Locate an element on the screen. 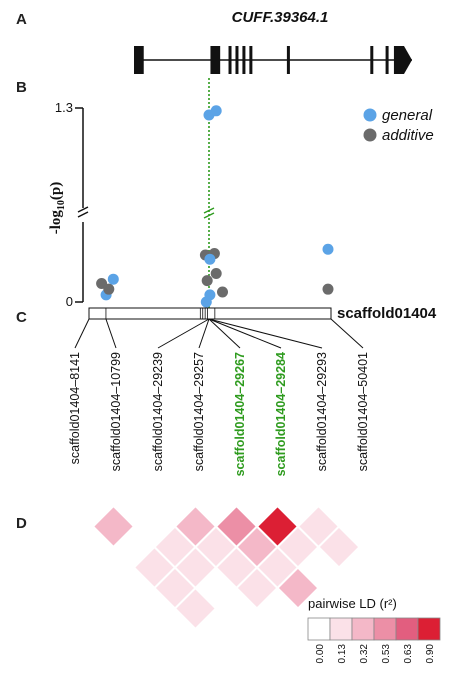 This screenshot has width=474, height=684. ld-color-scale: 0.00 0.13 0.32 0.53 0.63 0.90 is located at coordinates (374, 640).